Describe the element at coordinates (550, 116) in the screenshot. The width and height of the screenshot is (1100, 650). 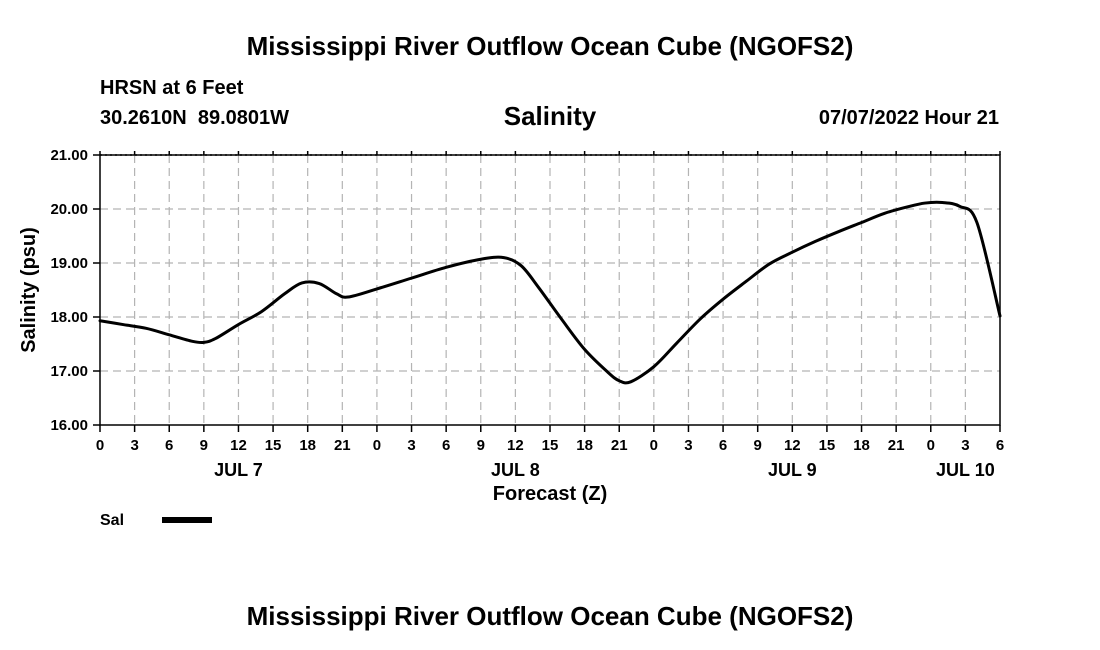
I see `chart-title: Salinity` at that location.